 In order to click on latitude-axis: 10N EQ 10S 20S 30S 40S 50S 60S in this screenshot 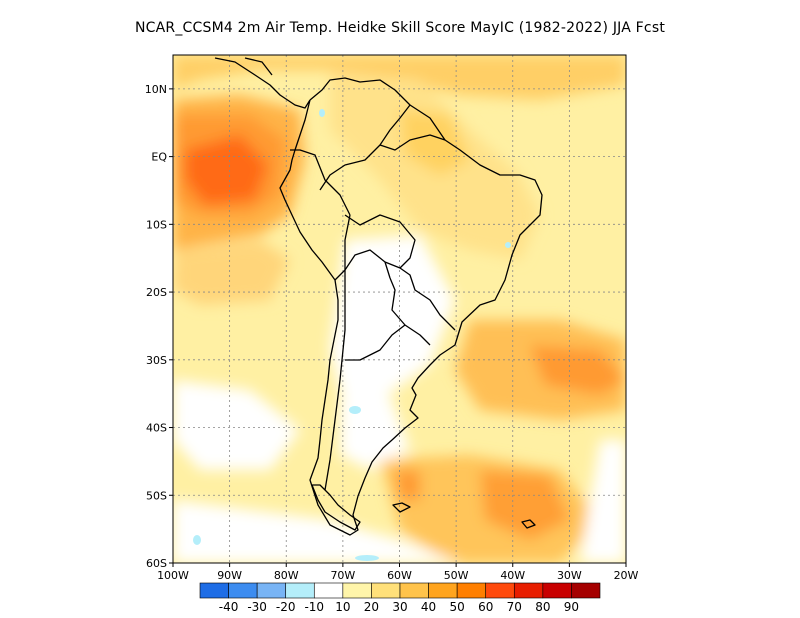, I will do `click(159, 326)`.